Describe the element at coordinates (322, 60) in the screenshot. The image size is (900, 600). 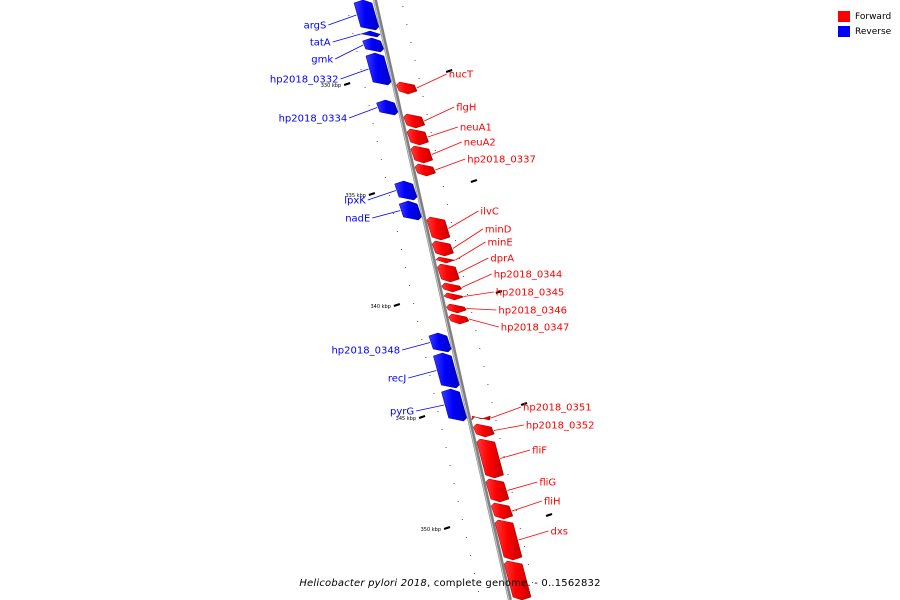
I see `gene-label-gmk: gmk` at that location.